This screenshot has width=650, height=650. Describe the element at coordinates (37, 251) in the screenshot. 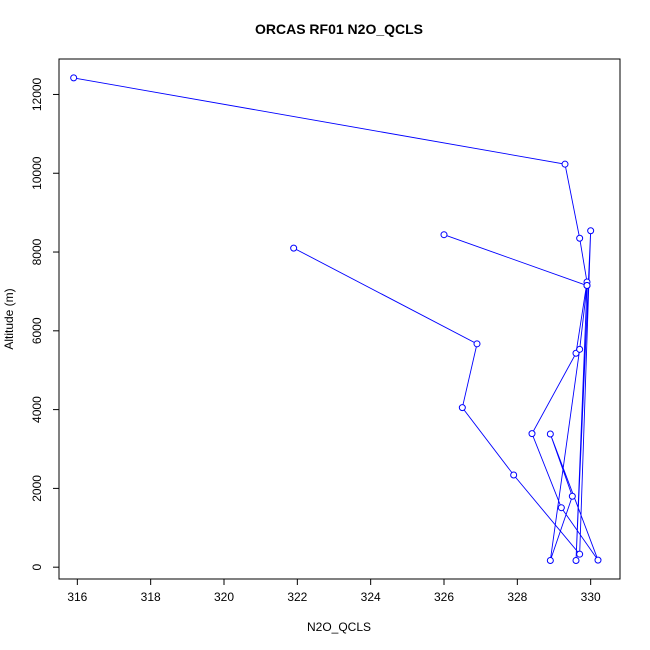

I see `y-tick-label: 8000` at that location.